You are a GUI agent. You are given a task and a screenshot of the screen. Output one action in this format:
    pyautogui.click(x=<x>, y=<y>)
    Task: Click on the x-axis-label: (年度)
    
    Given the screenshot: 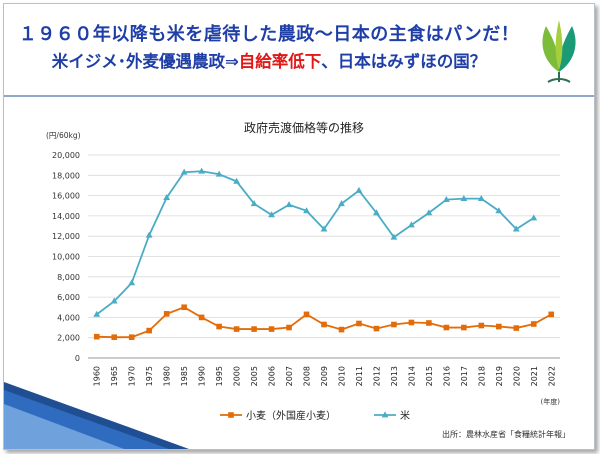 What is the action you would take?
    pyautogui.click(x=551, y=401)
    